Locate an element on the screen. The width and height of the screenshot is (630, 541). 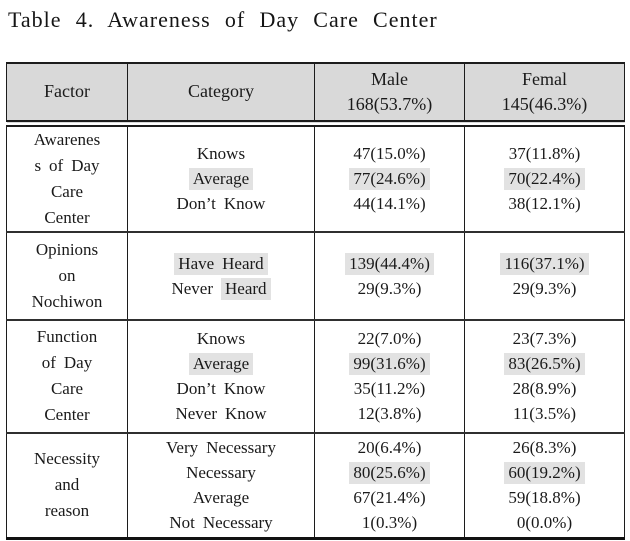
cell-line: 59(18.8%) is located at coordinates (544, 497).